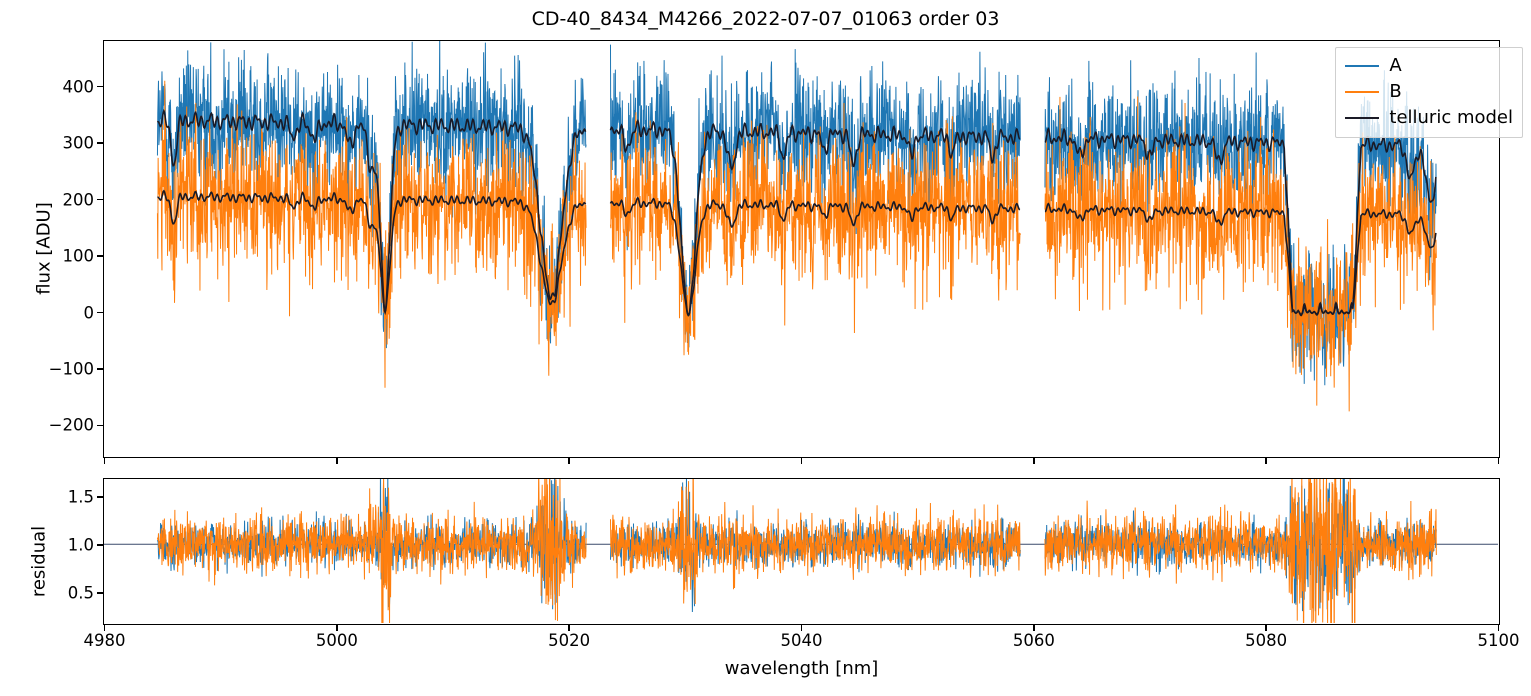 The image size is (1531, 696). I want to click on flux-tick-label: 200, so click(78, 200).